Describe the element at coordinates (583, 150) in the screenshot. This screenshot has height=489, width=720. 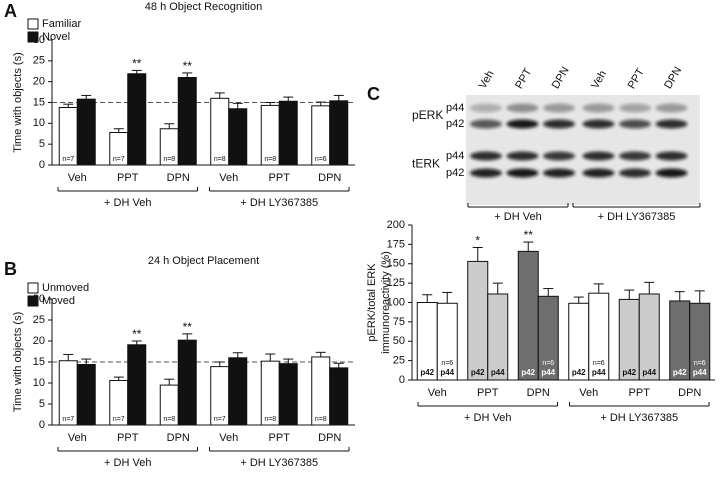
I see `blot-image` at that location.